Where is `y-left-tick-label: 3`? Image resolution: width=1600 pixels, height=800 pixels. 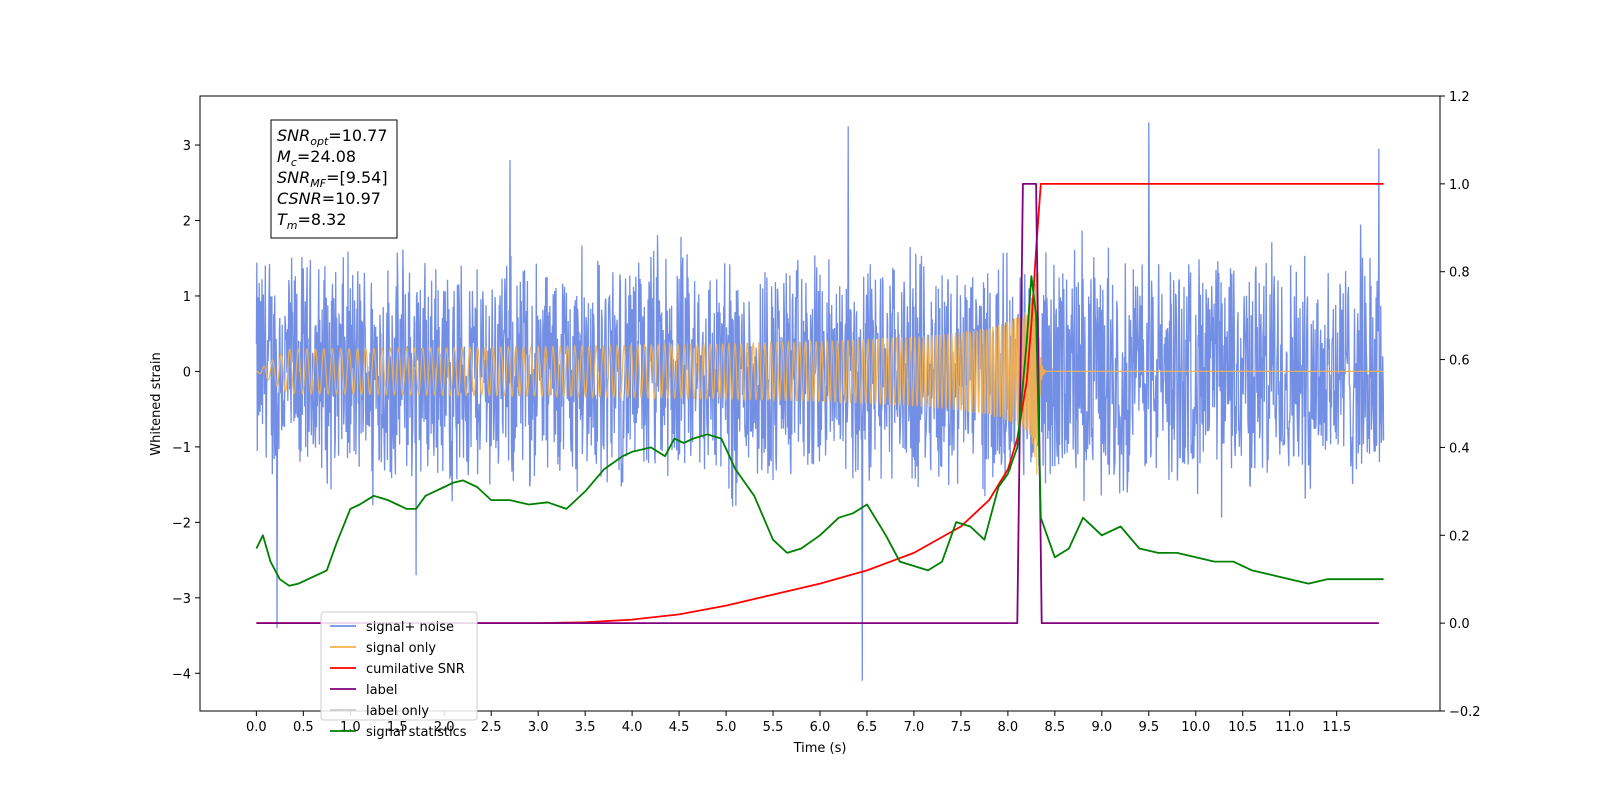
y-left-tick-label: 3 is located at coordinates (187, 146).